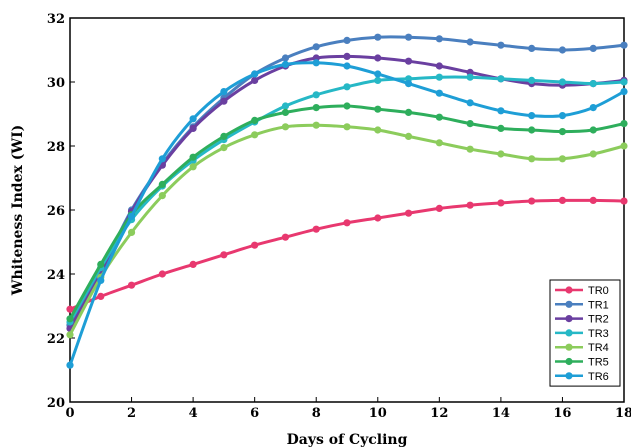 Image resolution: width=631 pixels, height=448 pixels. What do you see at coordinates (582, 377) in the screenshot?
I see `legend-item-tr6: TR6` at bounding box center [582, 377].